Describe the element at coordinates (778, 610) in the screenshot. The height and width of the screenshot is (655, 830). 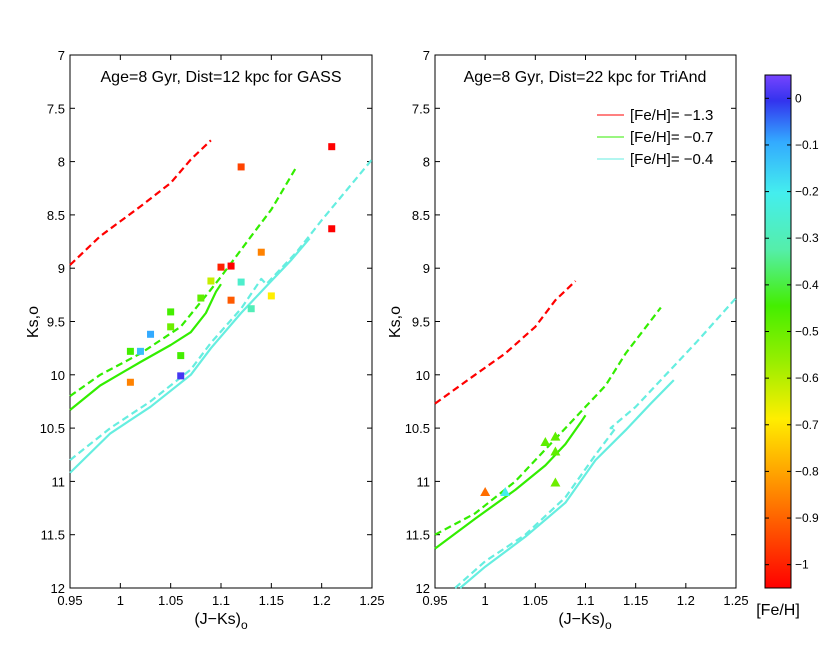
I see `colorbar-label: [Fe/H]` at that location.